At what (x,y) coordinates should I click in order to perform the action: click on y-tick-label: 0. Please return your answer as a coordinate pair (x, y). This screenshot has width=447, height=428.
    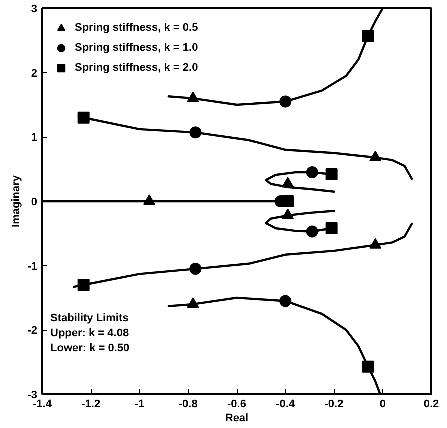
    Looking at the image, I should click on (34, 202).